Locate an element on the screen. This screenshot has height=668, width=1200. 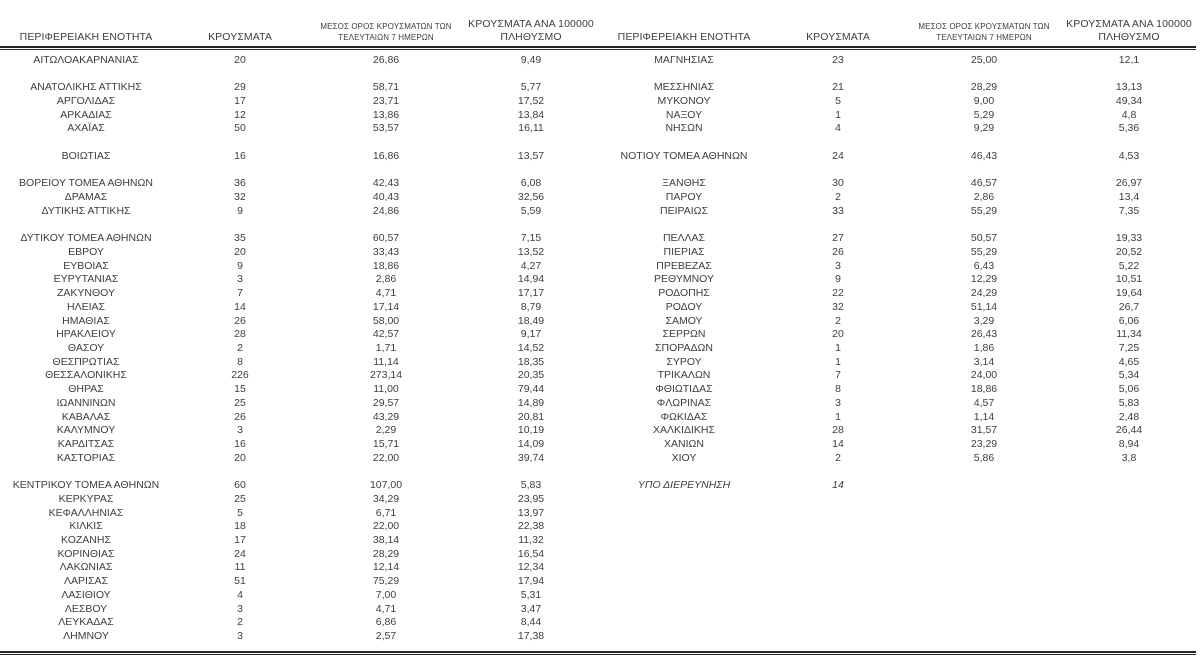
region-cell: ΦΛΩΡΙΝΑΣ is located at coordinates (684, 402).